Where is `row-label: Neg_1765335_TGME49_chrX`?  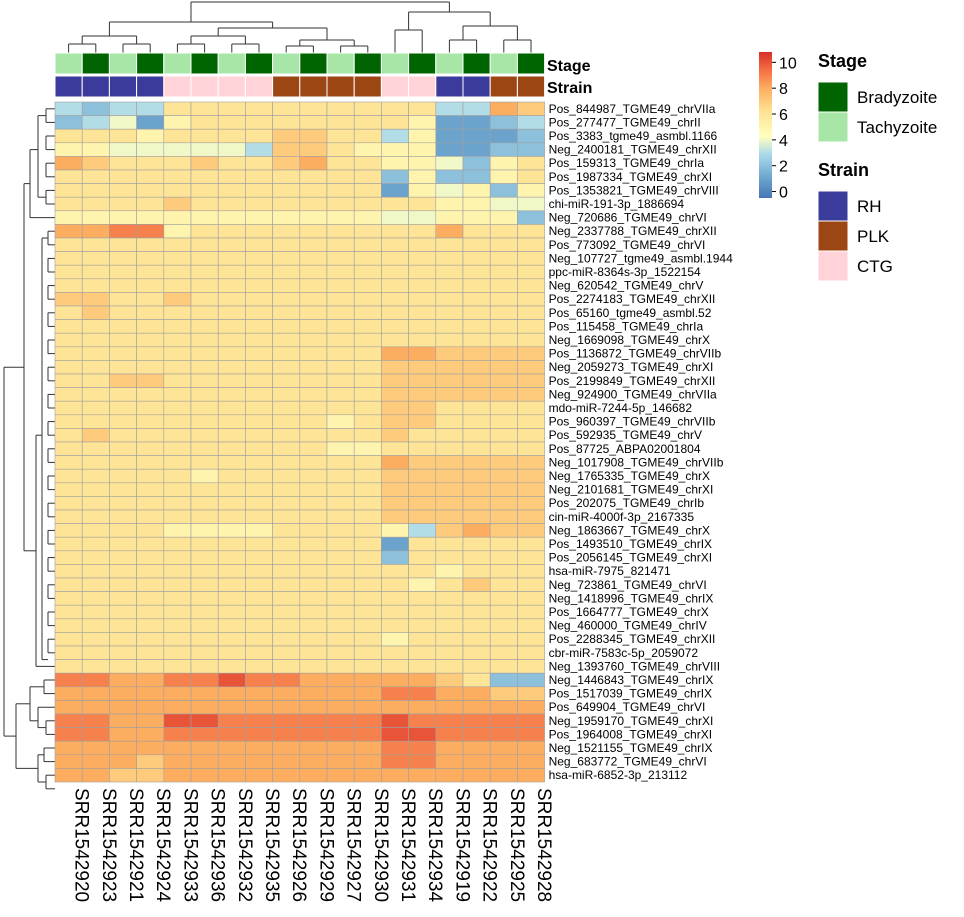 row-label: Neg_1765335_TGME49_chrX is located at coordinates (629, 476).